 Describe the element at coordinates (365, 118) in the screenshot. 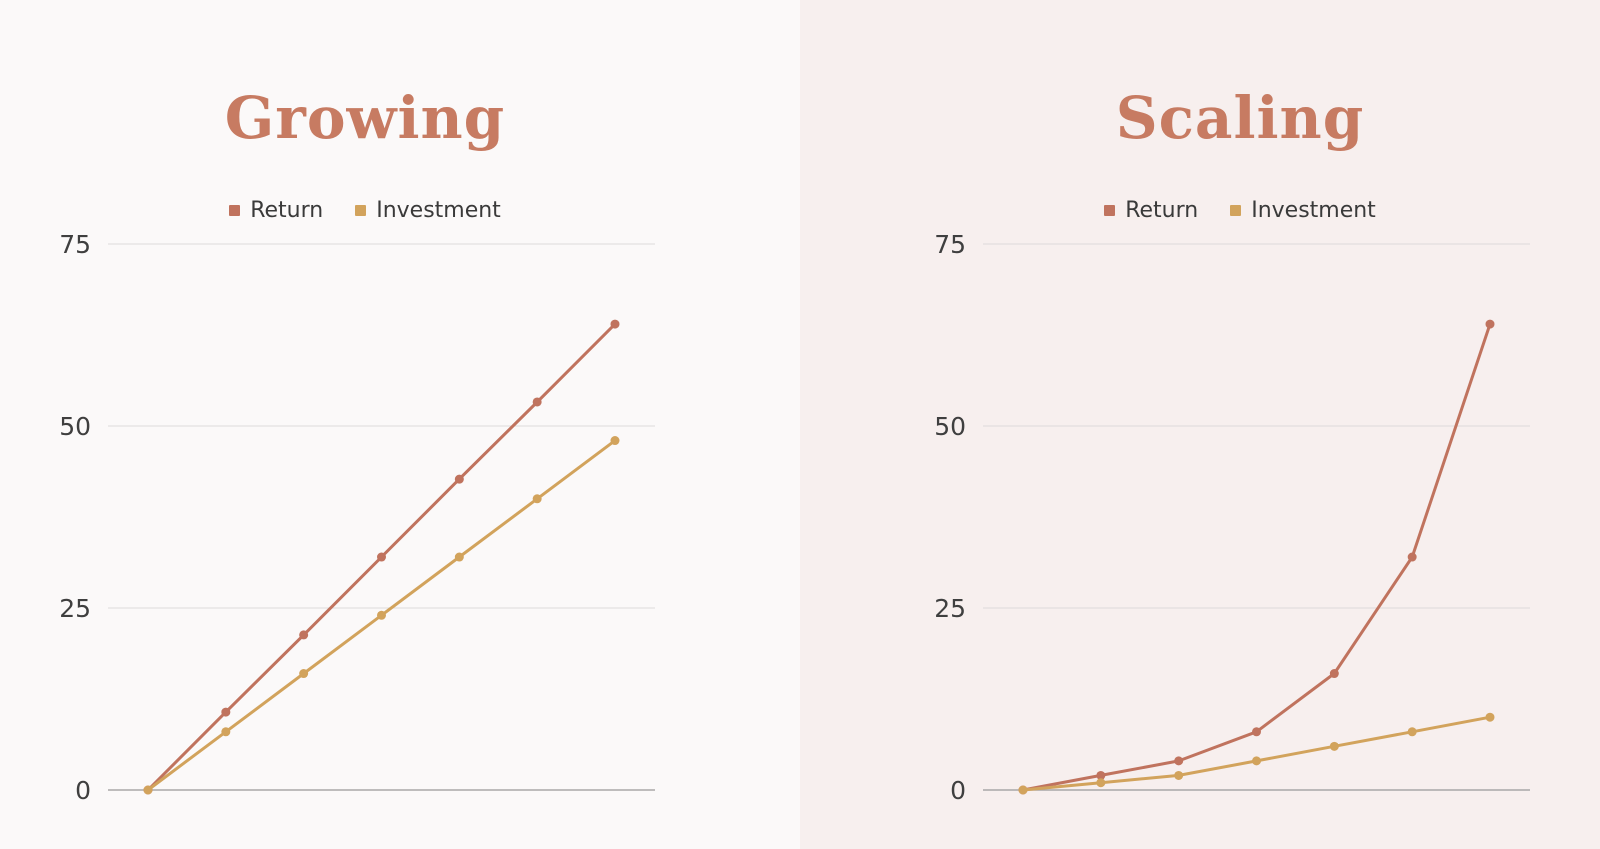

I see `growing-chart-title: Growing` at that location.